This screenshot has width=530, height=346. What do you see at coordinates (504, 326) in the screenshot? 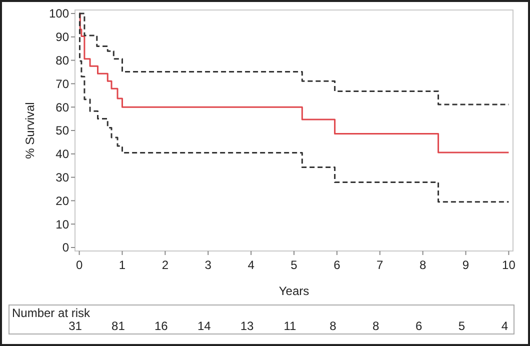
I see `text: 4` at bounding box center [504, 326].